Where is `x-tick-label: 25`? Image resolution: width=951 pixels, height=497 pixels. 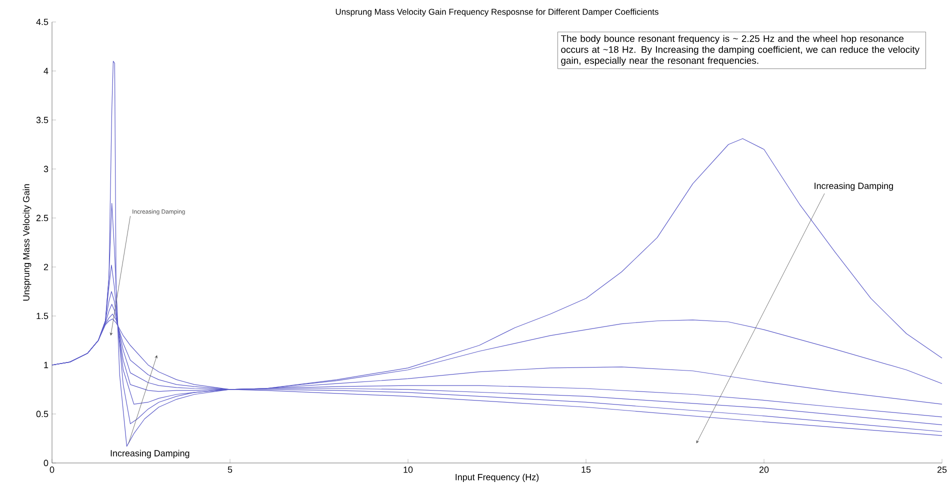
x-tick-label: 25 is located at coordinates (942, 469).